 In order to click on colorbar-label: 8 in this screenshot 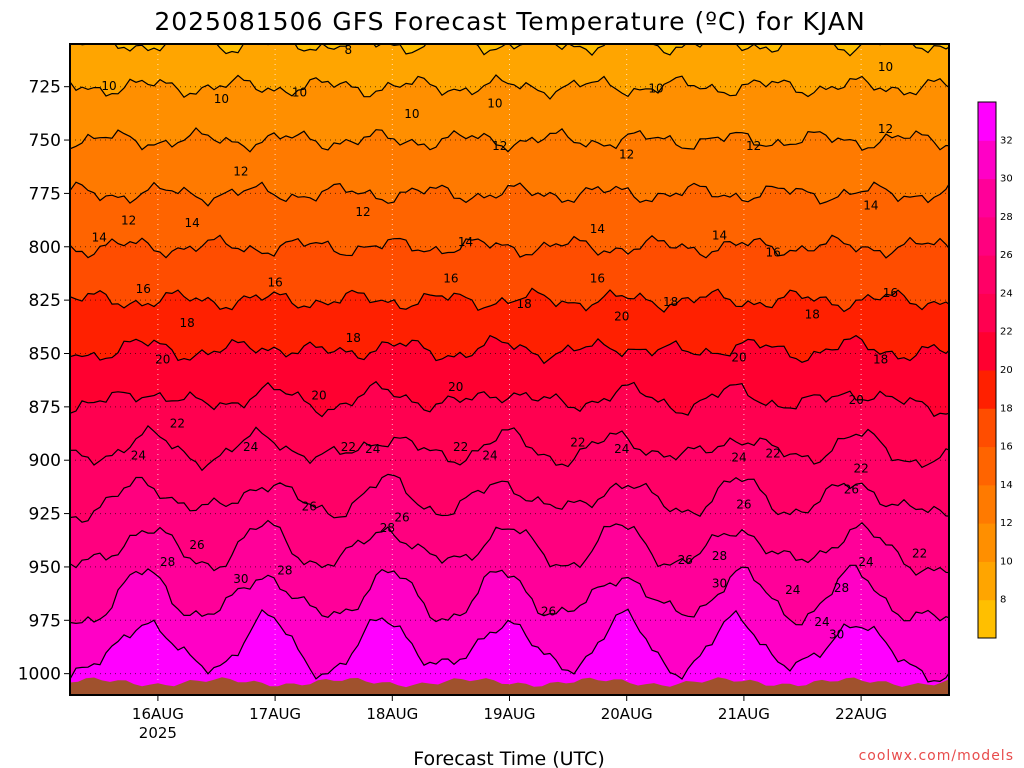, I will do `click(1003, 600)`.